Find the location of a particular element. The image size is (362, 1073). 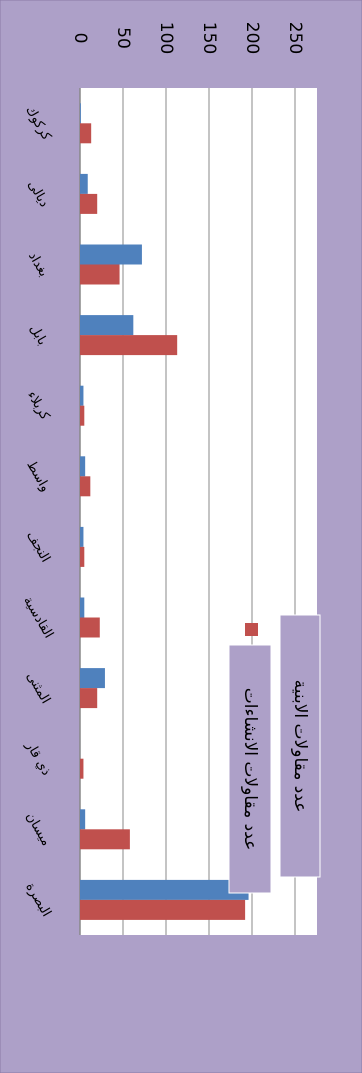

legend-label: عدد مقاولات الانشاءات is located at coordinates (250, 769).